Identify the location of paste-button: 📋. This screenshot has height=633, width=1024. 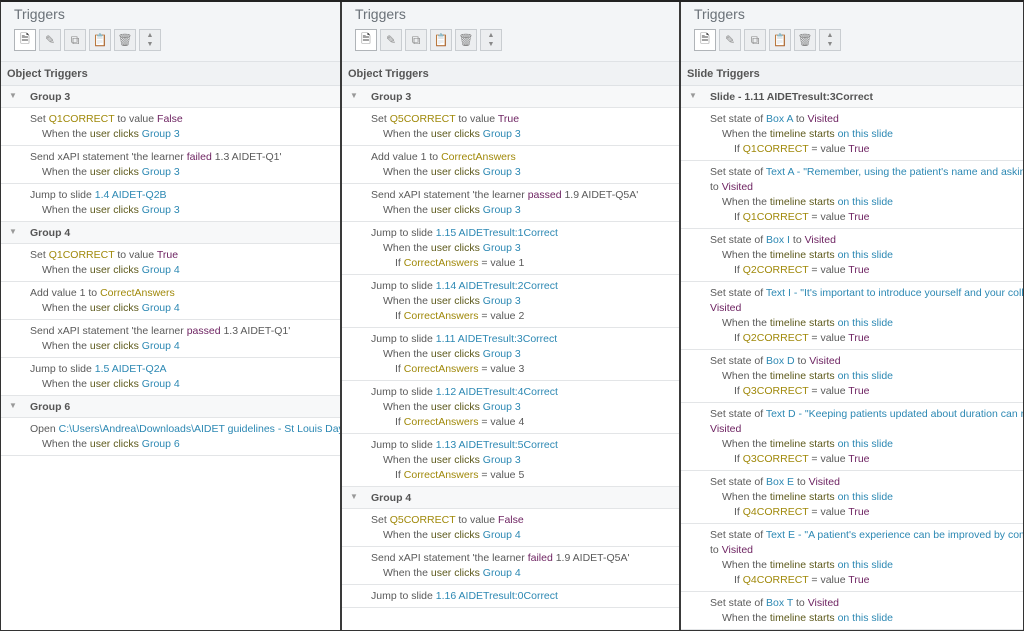
(780, 40).